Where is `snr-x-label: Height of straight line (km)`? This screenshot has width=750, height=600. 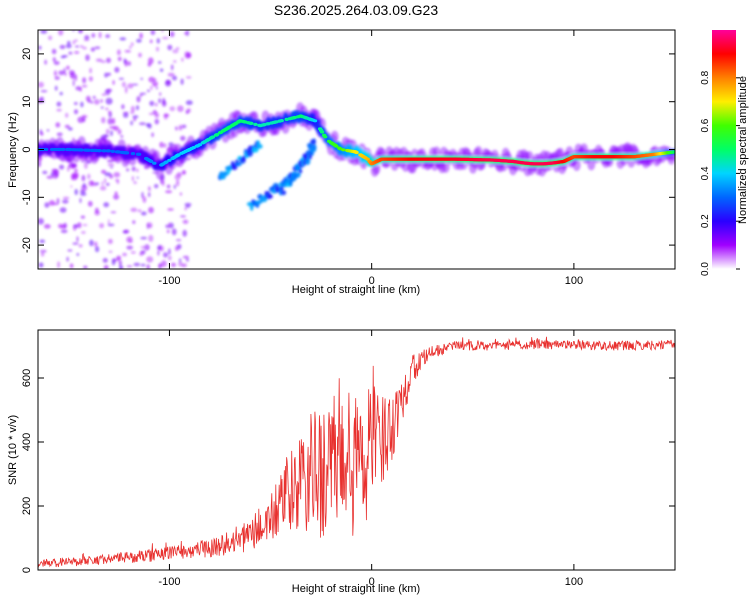
snr-x-label: Height of straight line (km) is located at coordinates (356, 589).